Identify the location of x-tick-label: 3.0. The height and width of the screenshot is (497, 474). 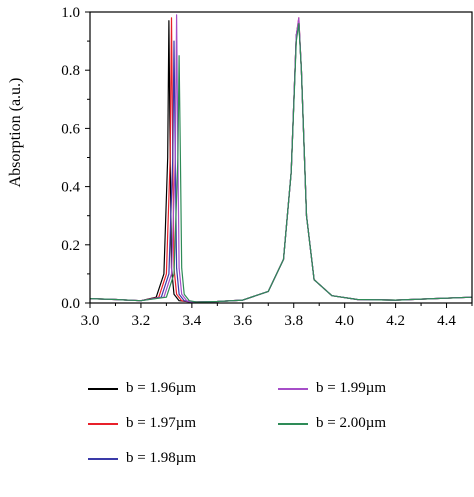
(90, 321).